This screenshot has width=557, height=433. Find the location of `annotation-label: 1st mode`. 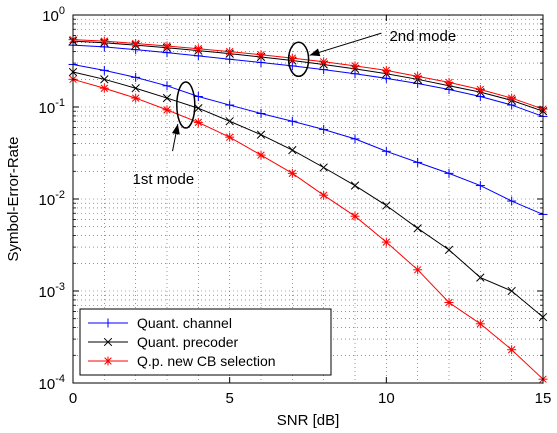

annotation-label: 1st mode is located at coordinates (164, 179).